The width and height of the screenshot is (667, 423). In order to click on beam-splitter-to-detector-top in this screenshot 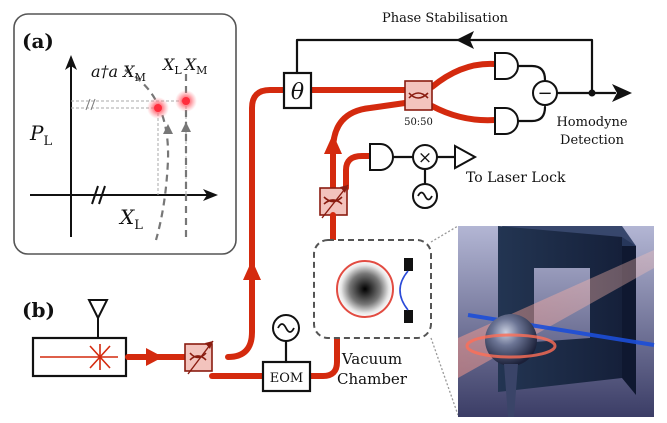, I will do `click(463, 75)`.